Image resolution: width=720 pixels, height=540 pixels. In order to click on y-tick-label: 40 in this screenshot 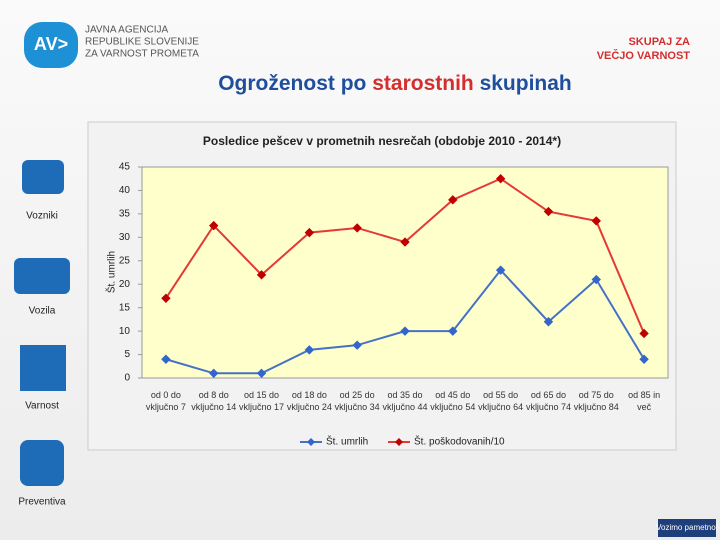, I will do `click(125, 190)`.